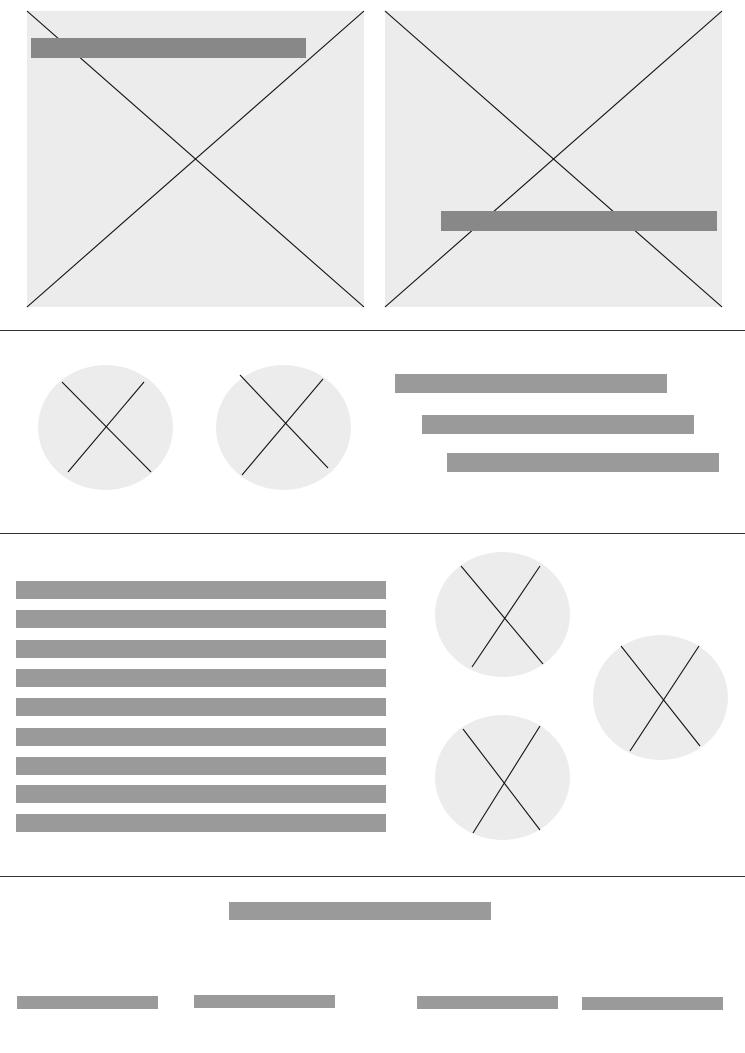 The width and height of the screenshot is (745, 1053). I want to click on hero-caption-left, so click(168, 48).